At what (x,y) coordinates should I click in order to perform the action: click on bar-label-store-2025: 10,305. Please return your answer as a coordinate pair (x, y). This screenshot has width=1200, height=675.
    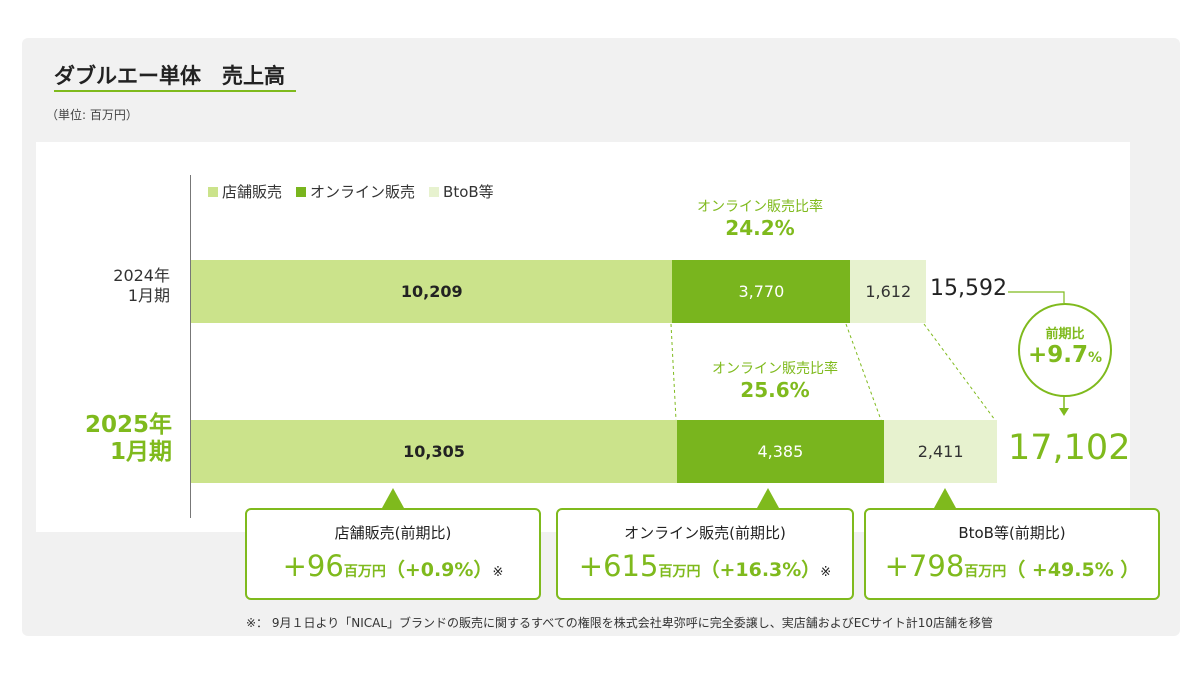
    Looking at the image, I should click on (434, 451).